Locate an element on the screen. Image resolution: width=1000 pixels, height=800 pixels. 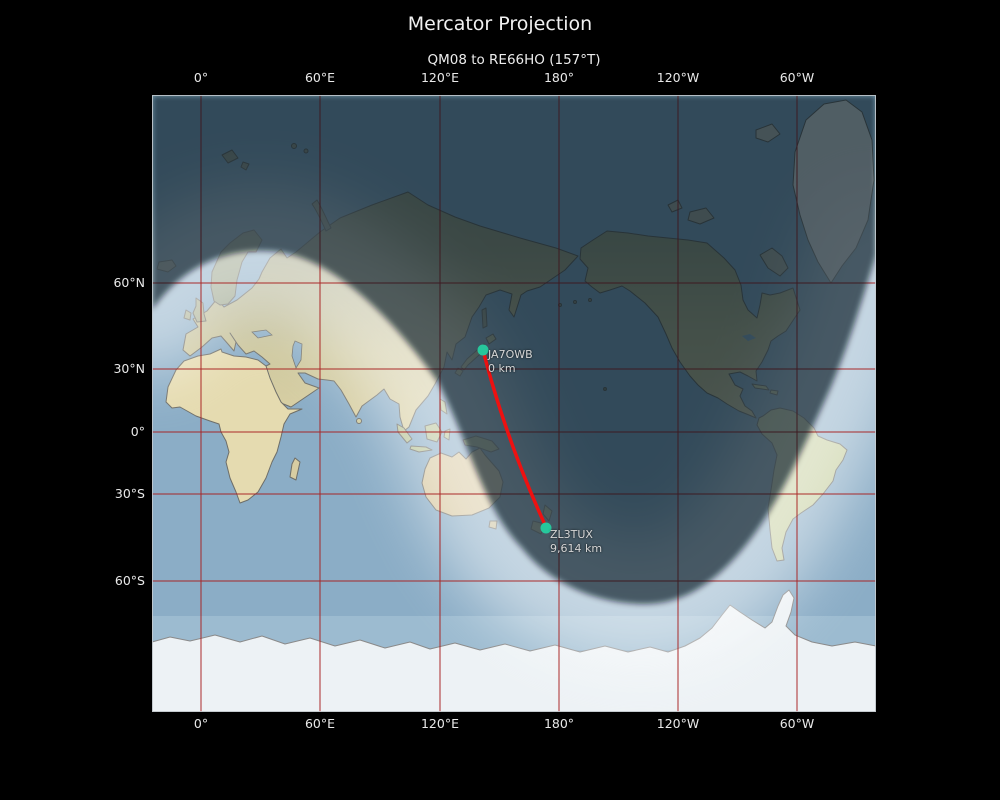
qso-path-line is located at coordinates (514, 438).